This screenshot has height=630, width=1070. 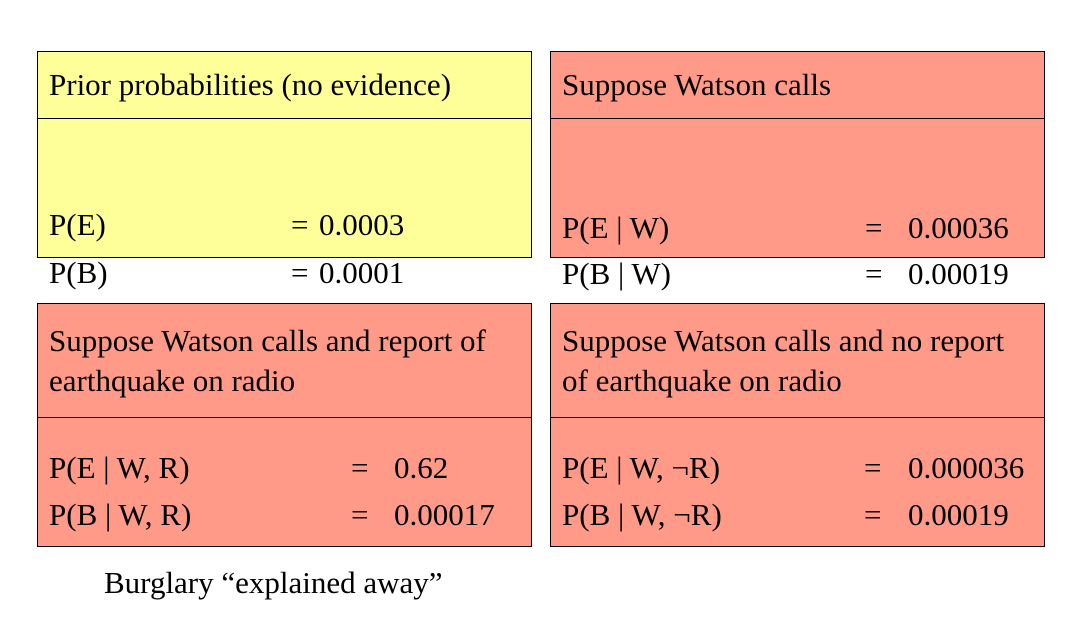 I want to click on probability-label: P(E | W), so click(x=616, y=227).